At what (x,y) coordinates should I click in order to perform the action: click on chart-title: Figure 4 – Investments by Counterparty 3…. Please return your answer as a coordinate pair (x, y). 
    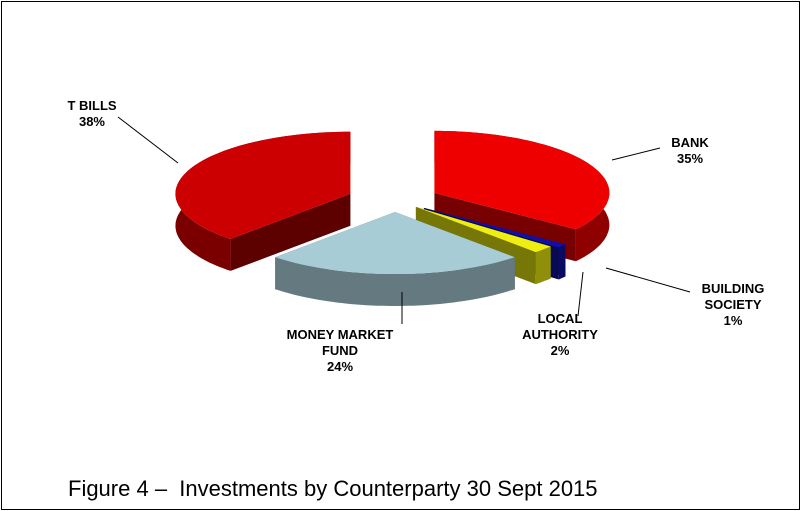
    Looking at the image, I should click on (333, 488).